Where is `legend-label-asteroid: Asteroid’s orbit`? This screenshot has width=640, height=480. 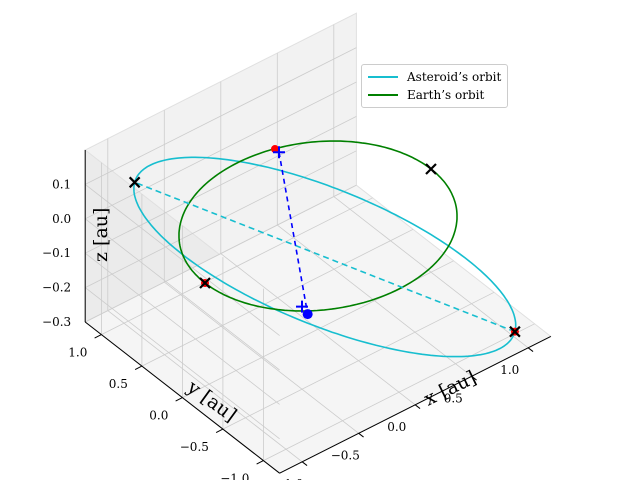
legend-label-asteroid: Asteroid’s orbit is located at coordinates (454, 77).